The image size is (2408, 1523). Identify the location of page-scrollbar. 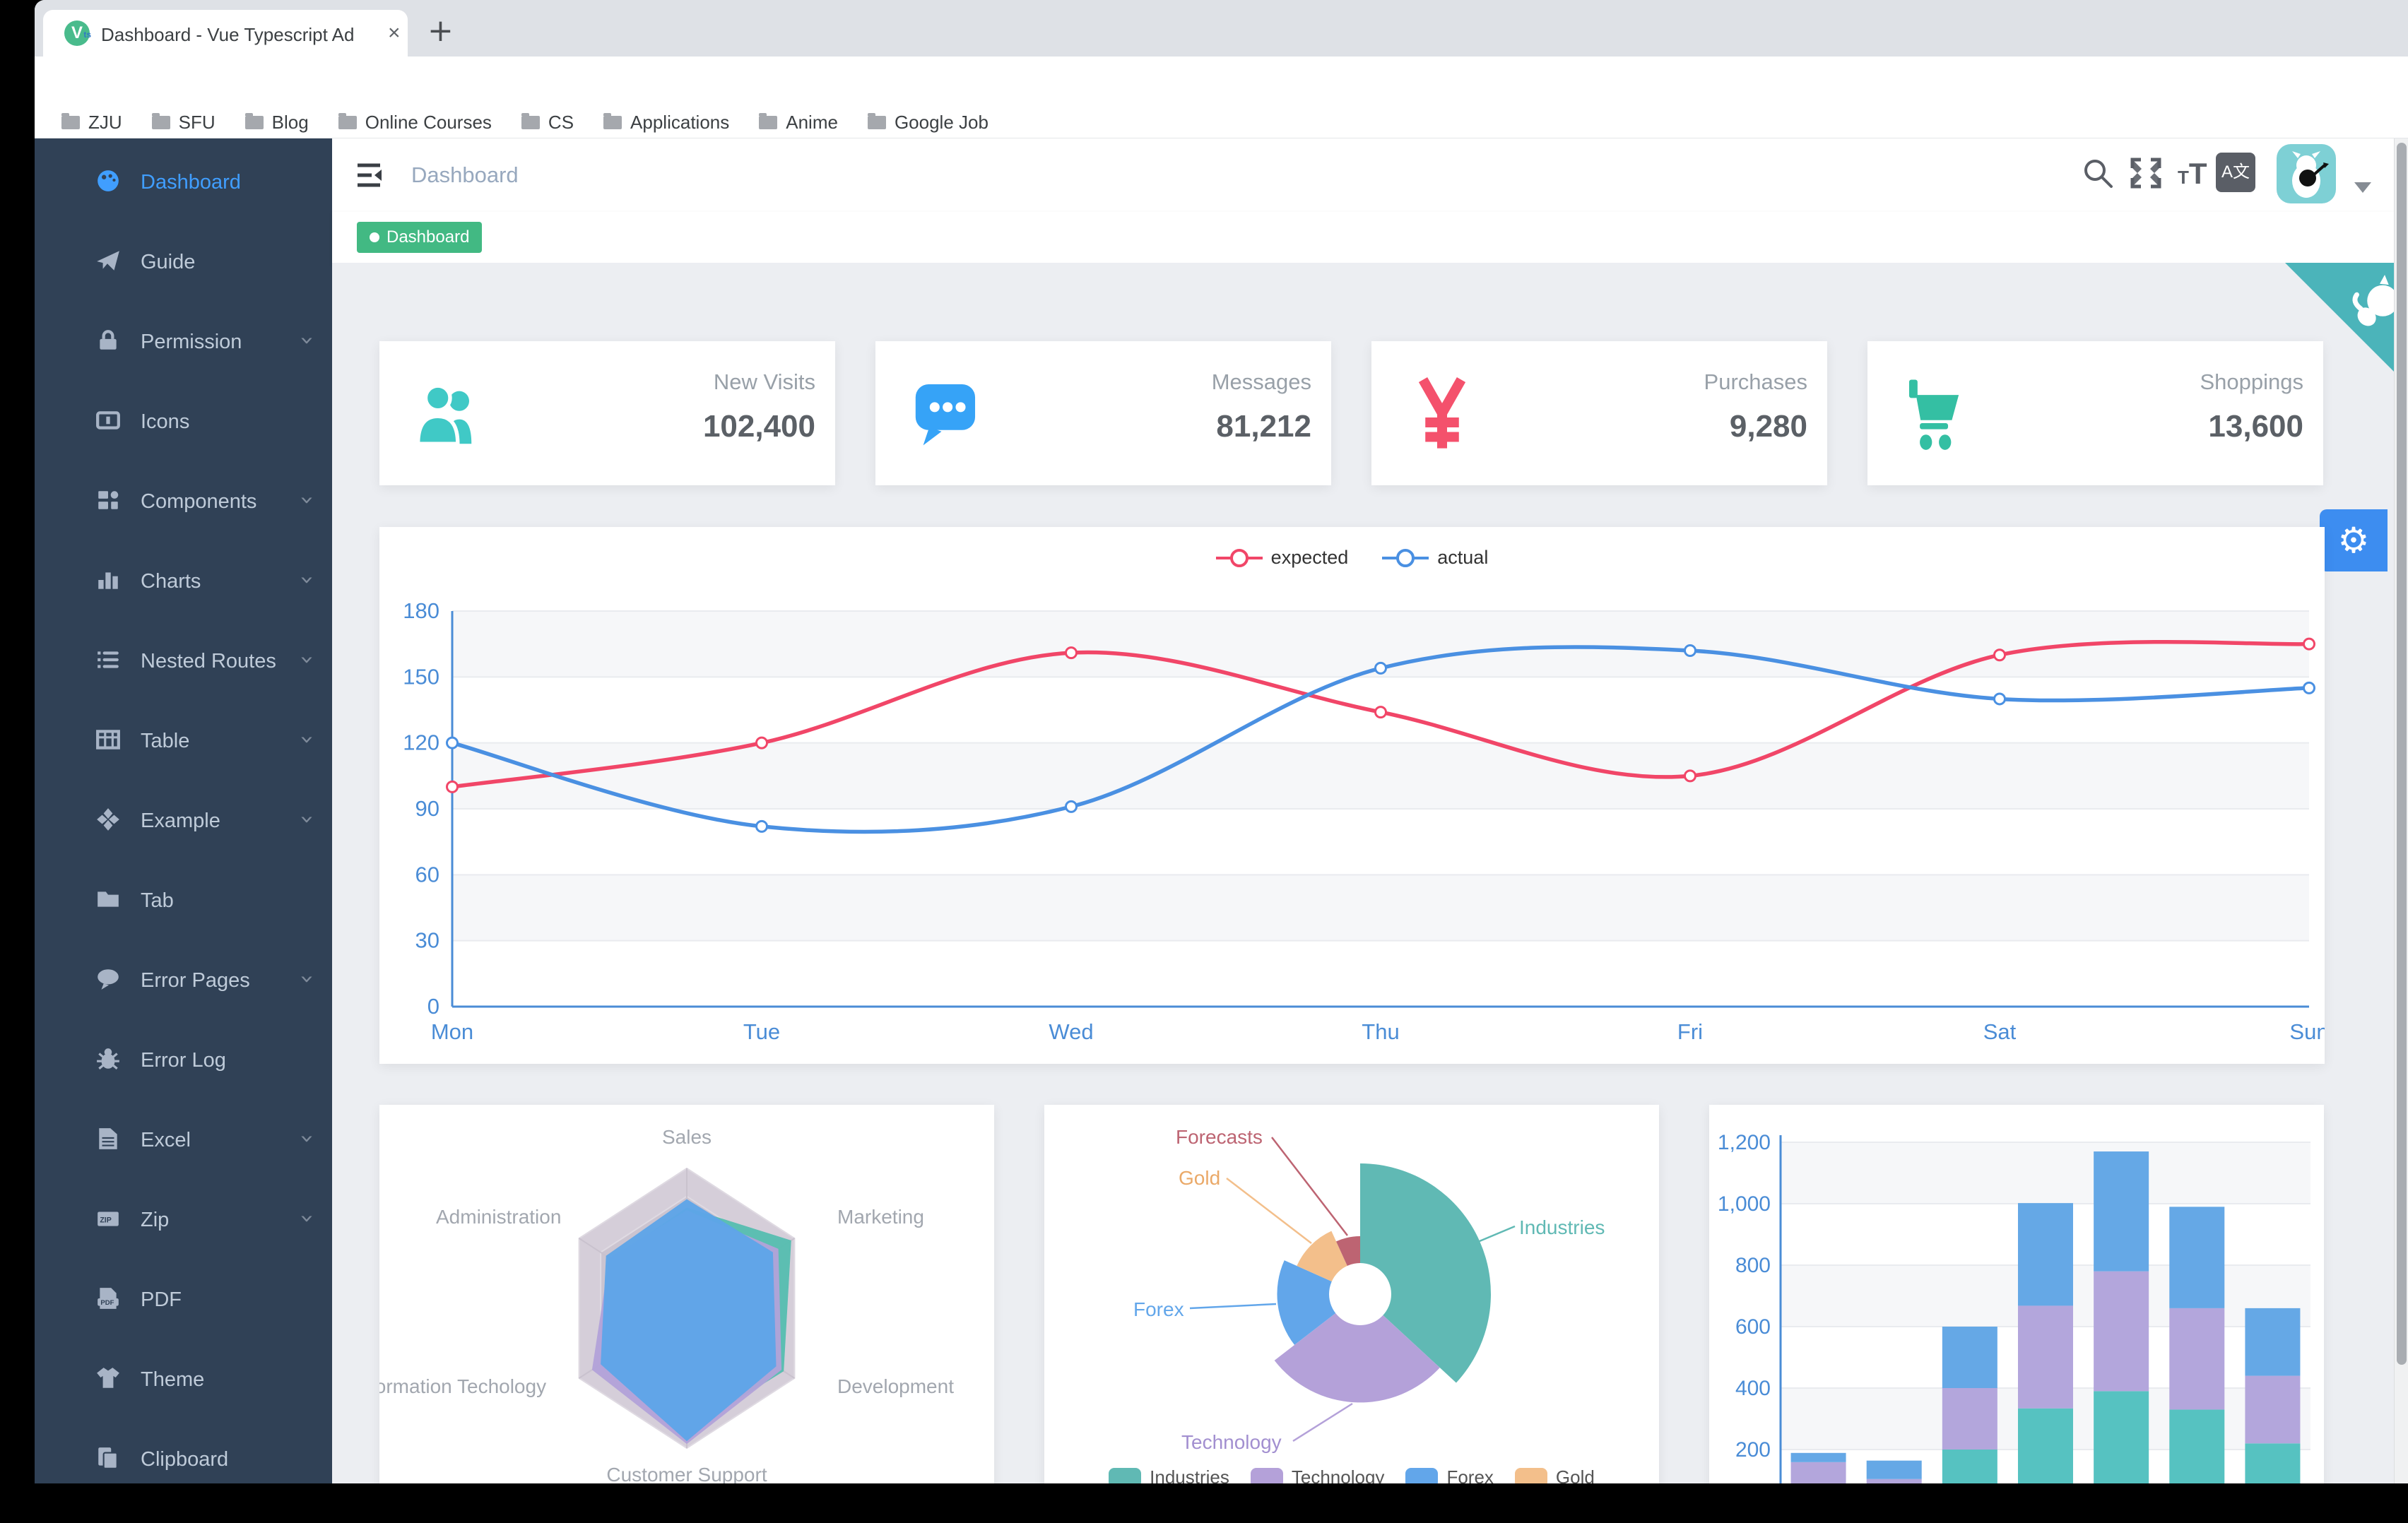
(2401, 810).